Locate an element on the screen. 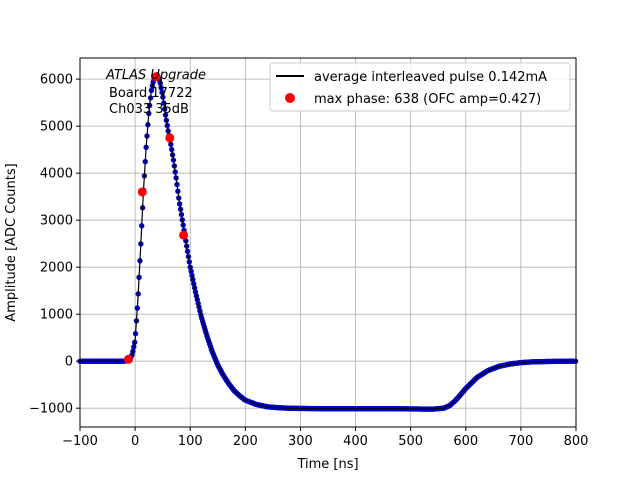 The height and width of the screenshot is (480, 640). y-tick-label: 6000 is located at coordinates (56, 80).